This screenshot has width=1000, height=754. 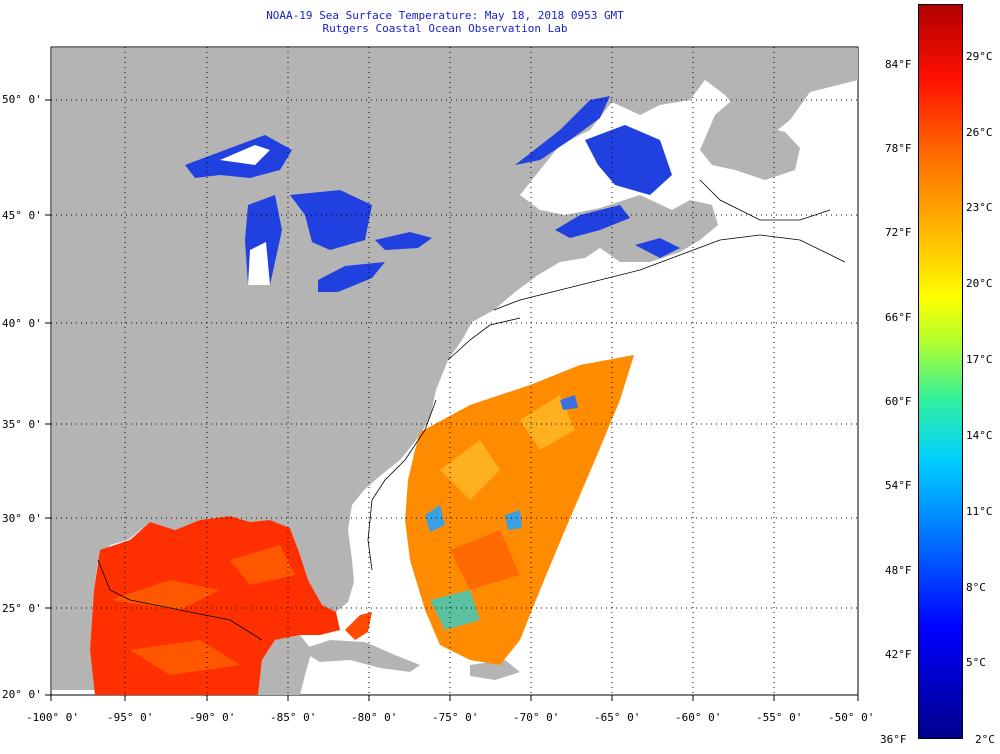 I want to click on longitude-label: -55° 0', so click(x=779, y=717).